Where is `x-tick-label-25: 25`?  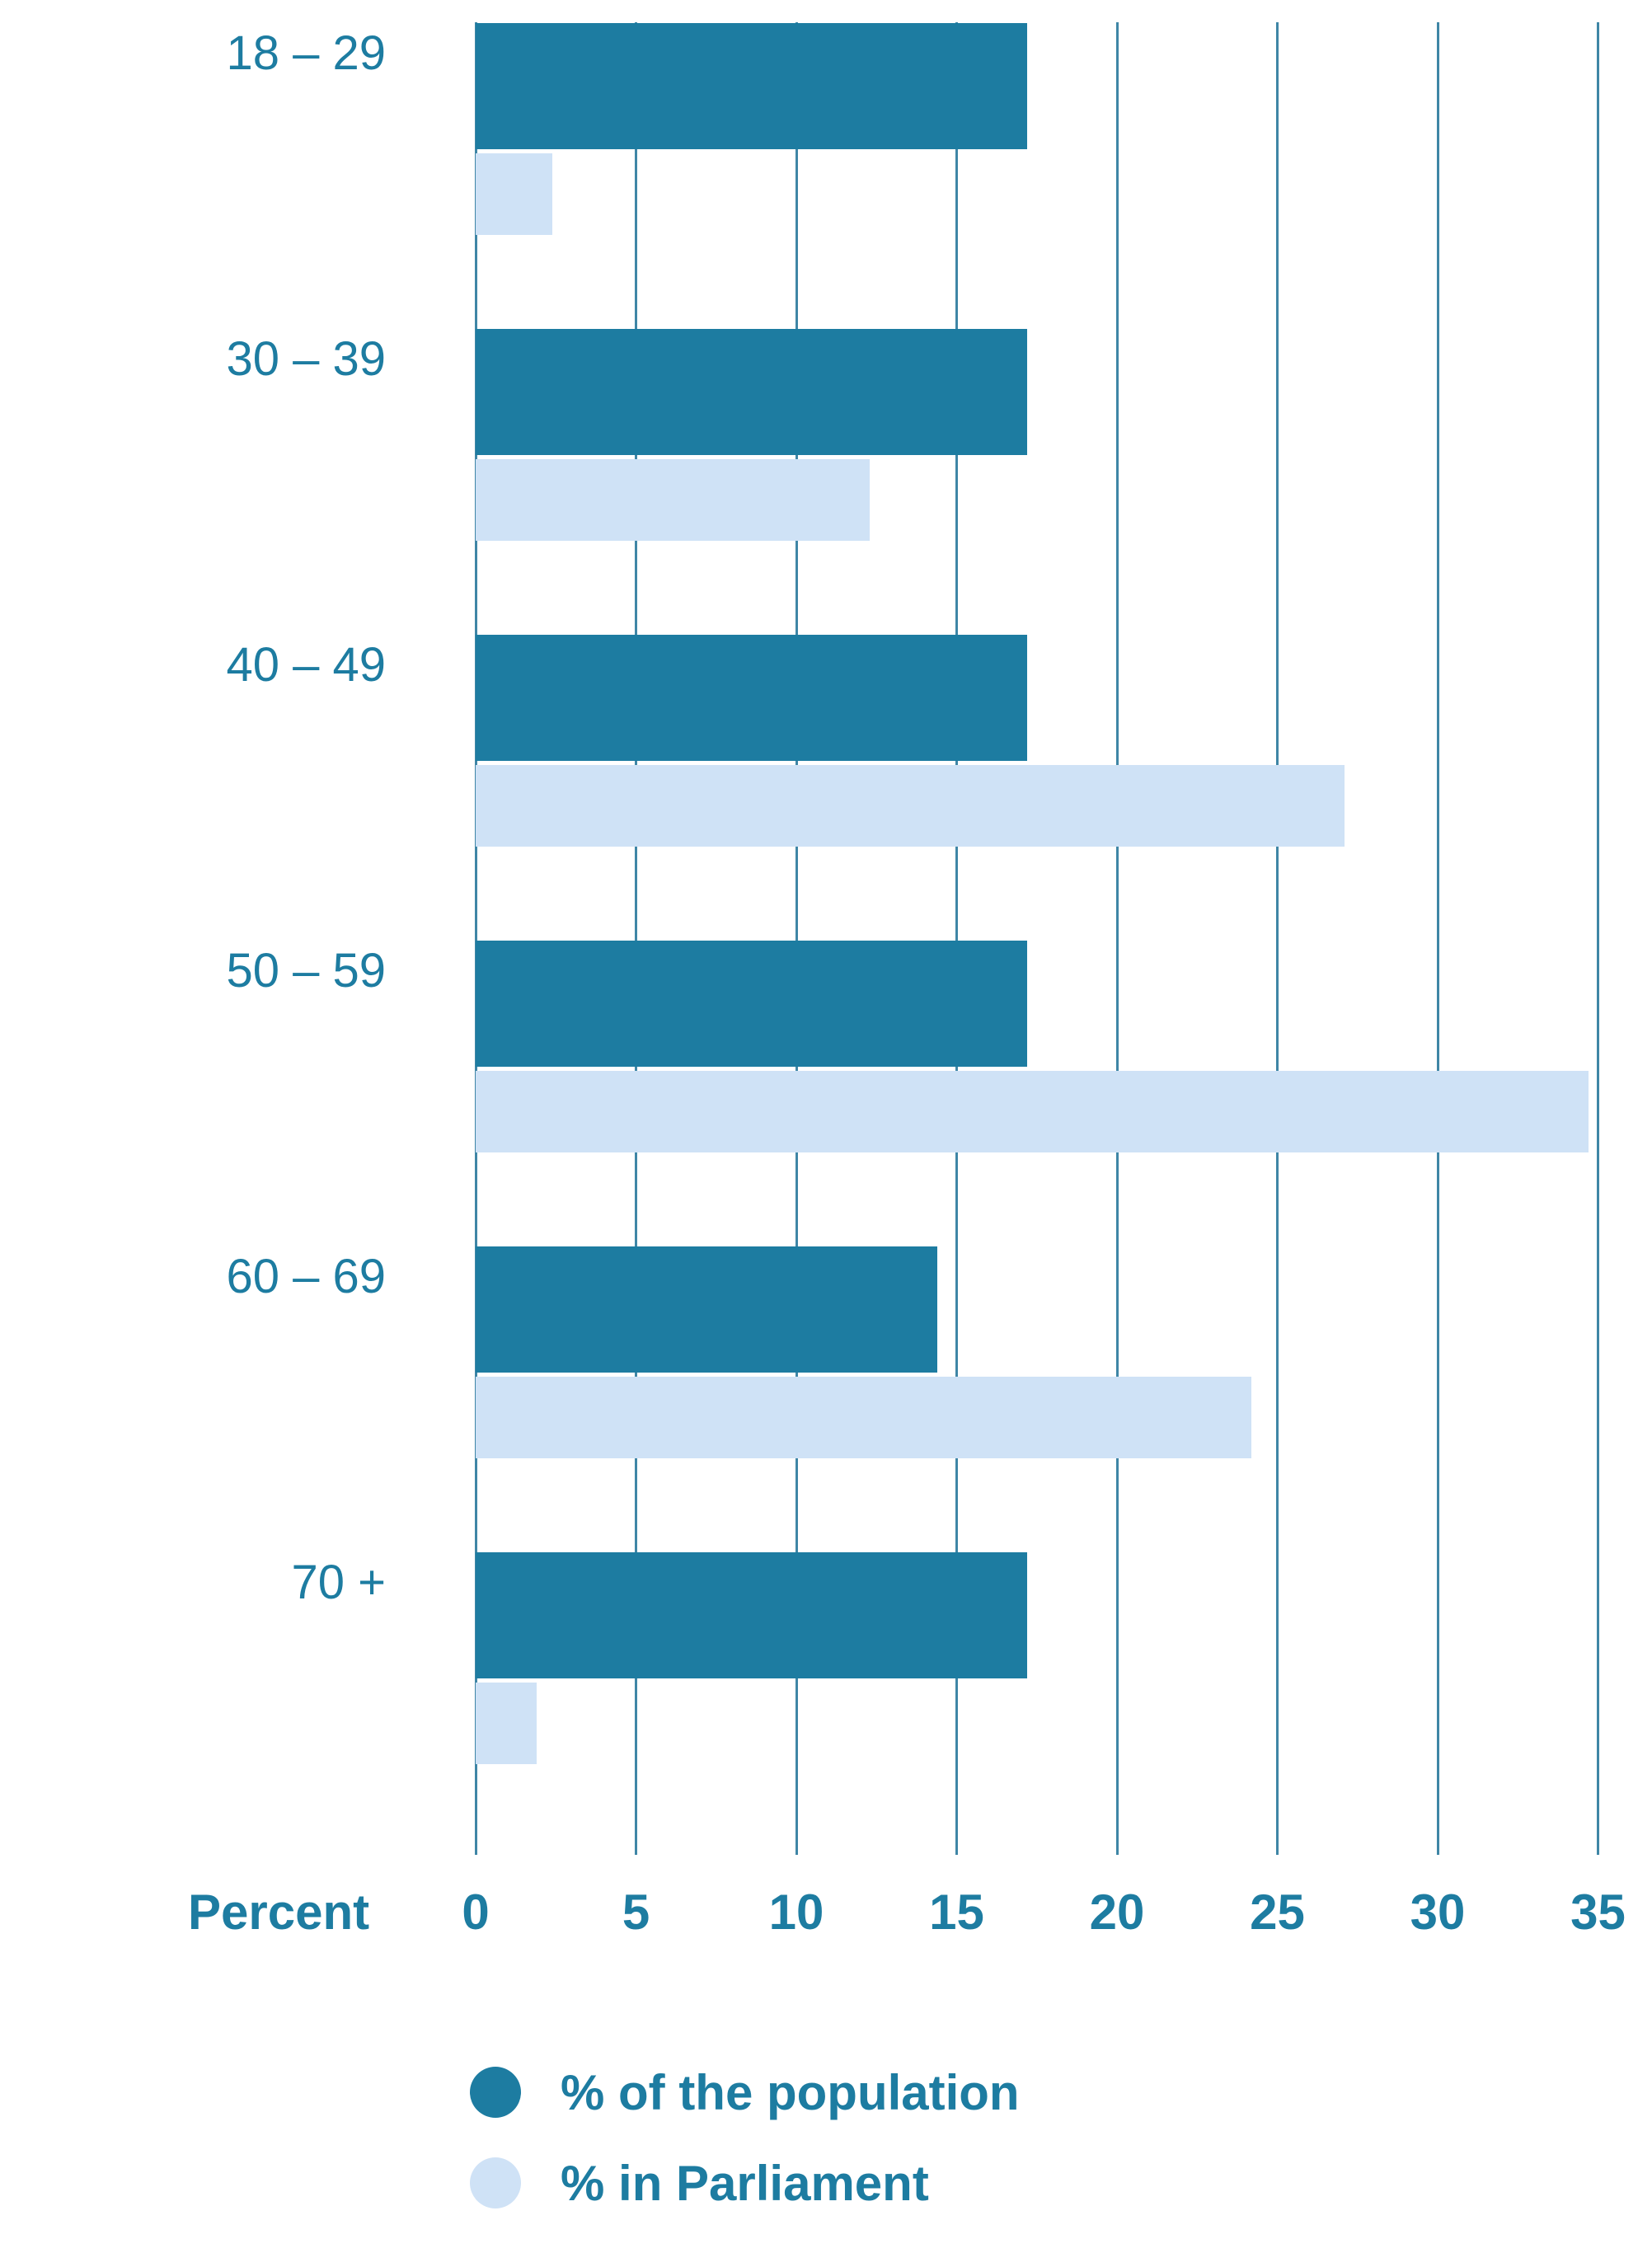
x-tick-label-25: 25 is located at coordinates (1277, 1913).